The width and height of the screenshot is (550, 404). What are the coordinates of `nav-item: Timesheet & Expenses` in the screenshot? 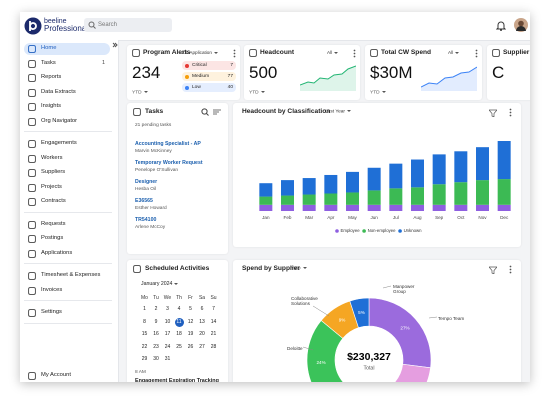 It's located at (67, 276).